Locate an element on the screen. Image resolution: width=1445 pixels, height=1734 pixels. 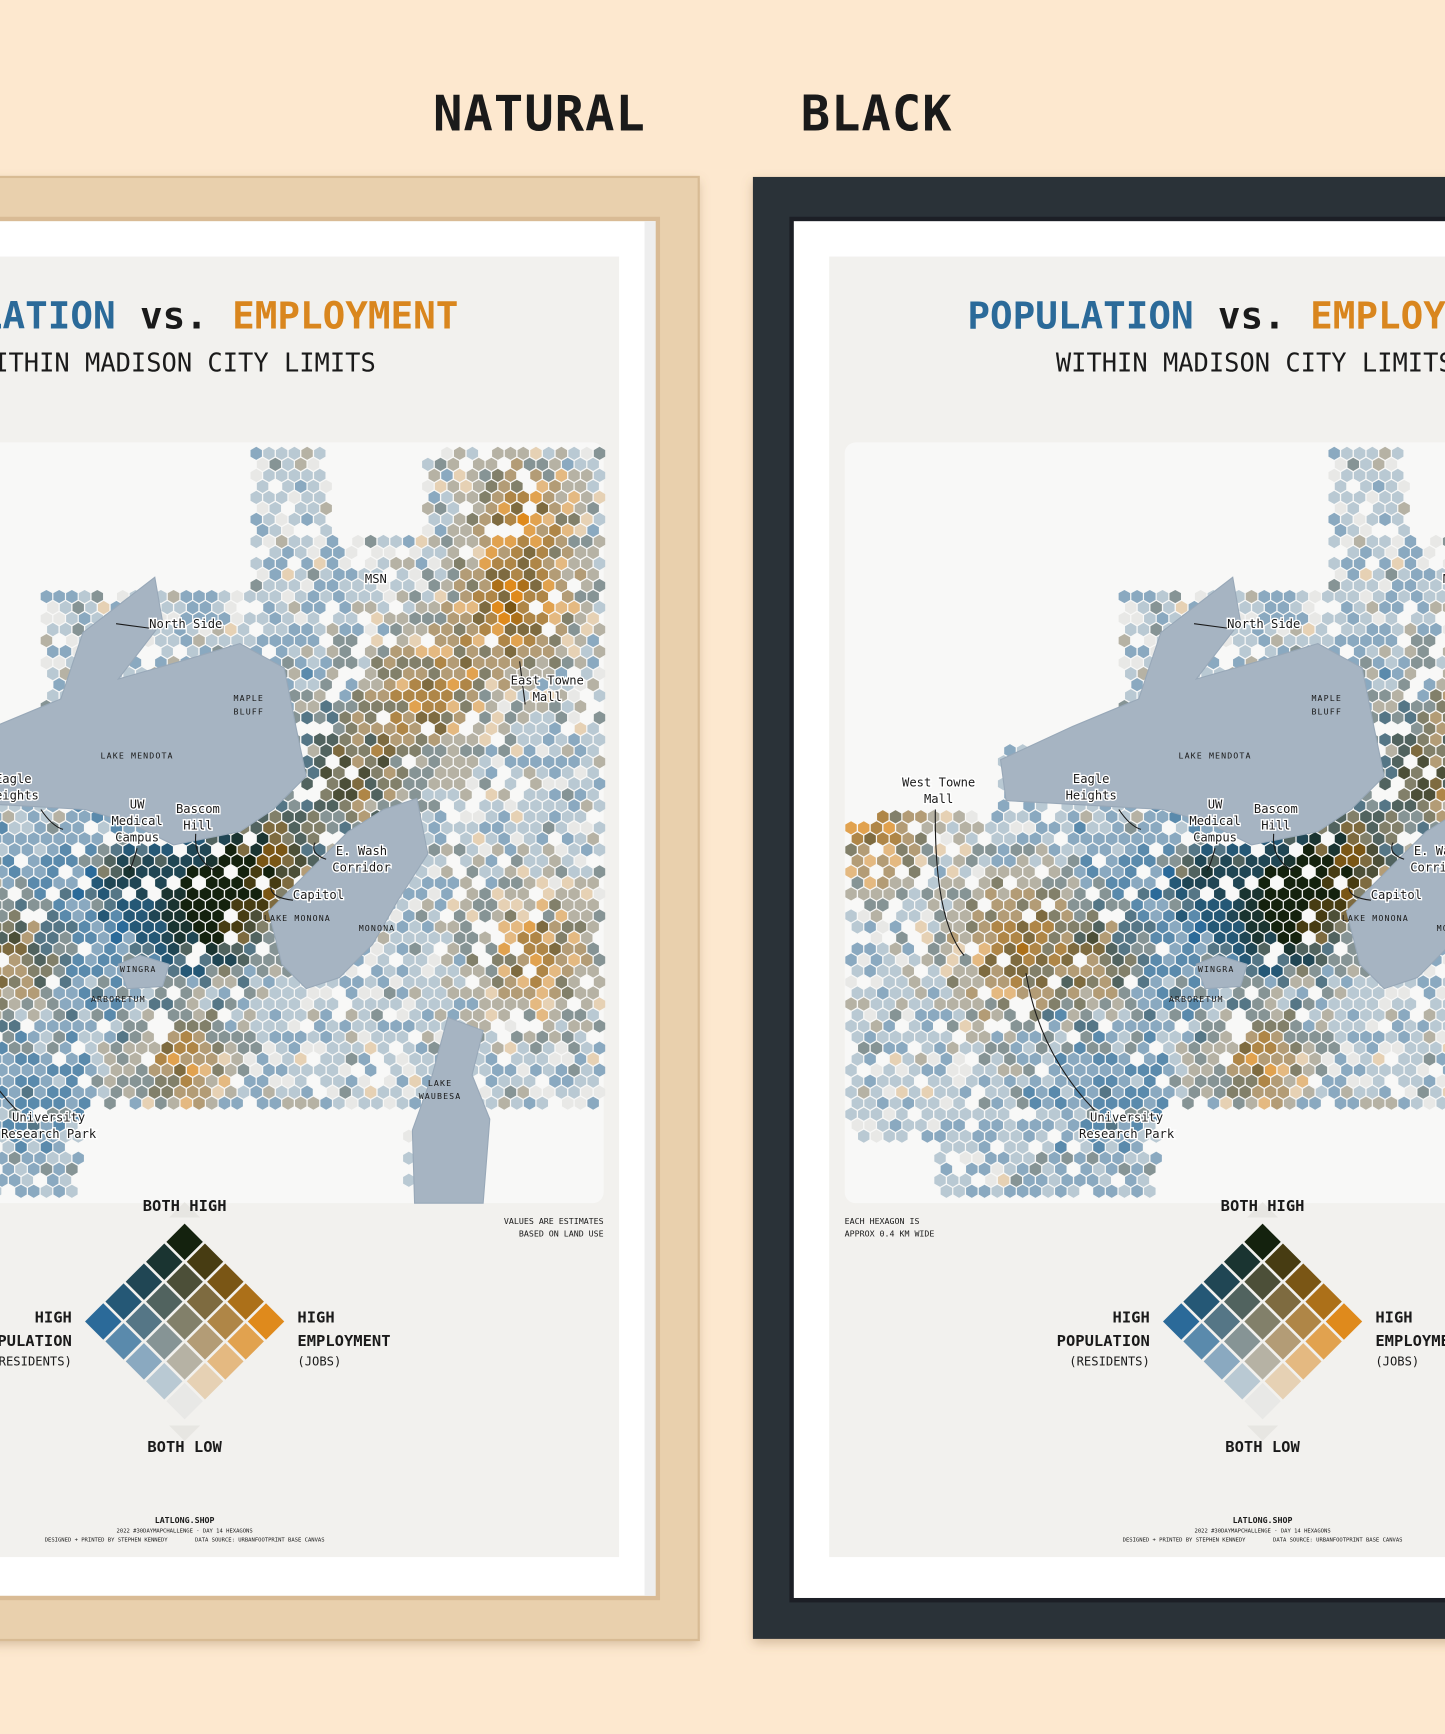
title-population: POPULATION is located at coordinates (1080, 315).